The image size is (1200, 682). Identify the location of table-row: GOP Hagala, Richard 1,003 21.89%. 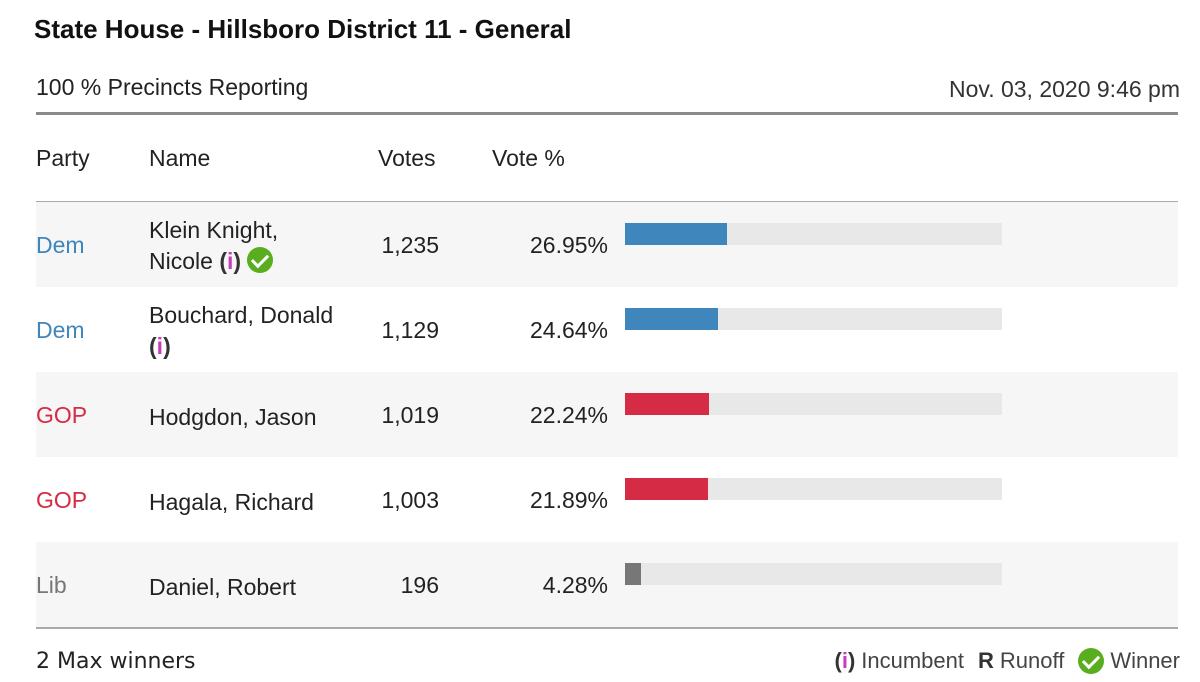
(607, 499).